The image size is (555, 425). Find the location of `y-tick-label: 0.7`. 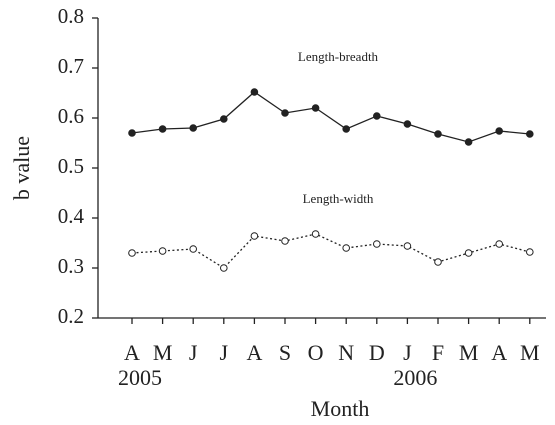

y-tick-label: 0.7 is located at coordinates (71, 66).